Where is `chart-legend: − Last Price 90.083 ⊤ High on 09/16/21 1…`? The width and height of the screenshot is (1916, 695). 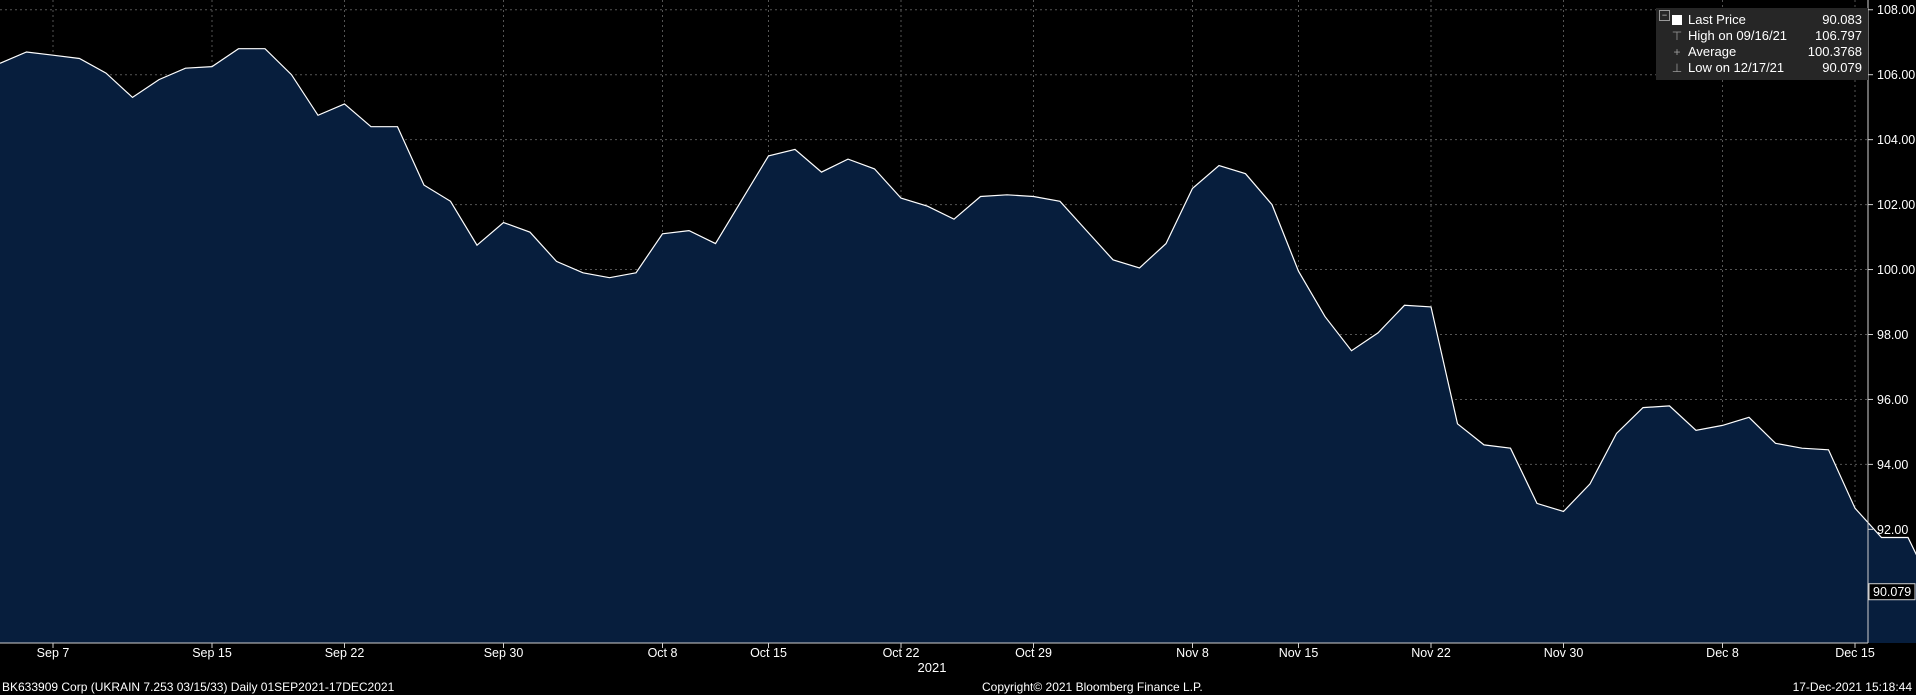 chart-legend: − Last Price 90.083 ⊤ High on 09/16/21 1… is located at coordinates (1762, 44).